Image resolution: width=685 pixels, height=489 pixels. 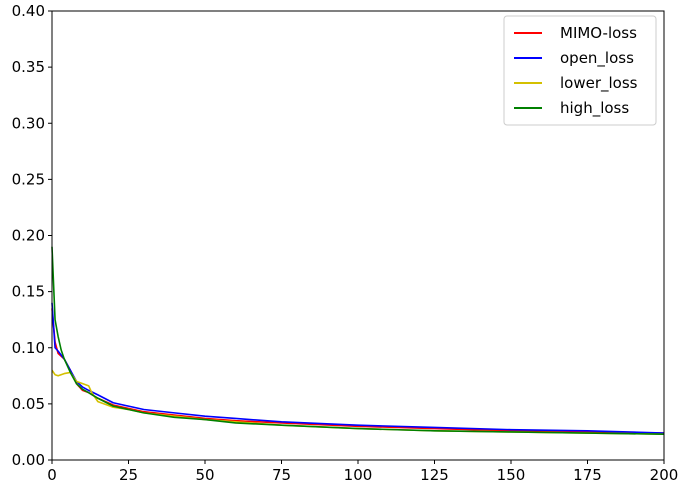 What do you see at coordinates (664, 475) in the screenshot?
I see `x-tick-label: 200` at bounding box center [664, 475].